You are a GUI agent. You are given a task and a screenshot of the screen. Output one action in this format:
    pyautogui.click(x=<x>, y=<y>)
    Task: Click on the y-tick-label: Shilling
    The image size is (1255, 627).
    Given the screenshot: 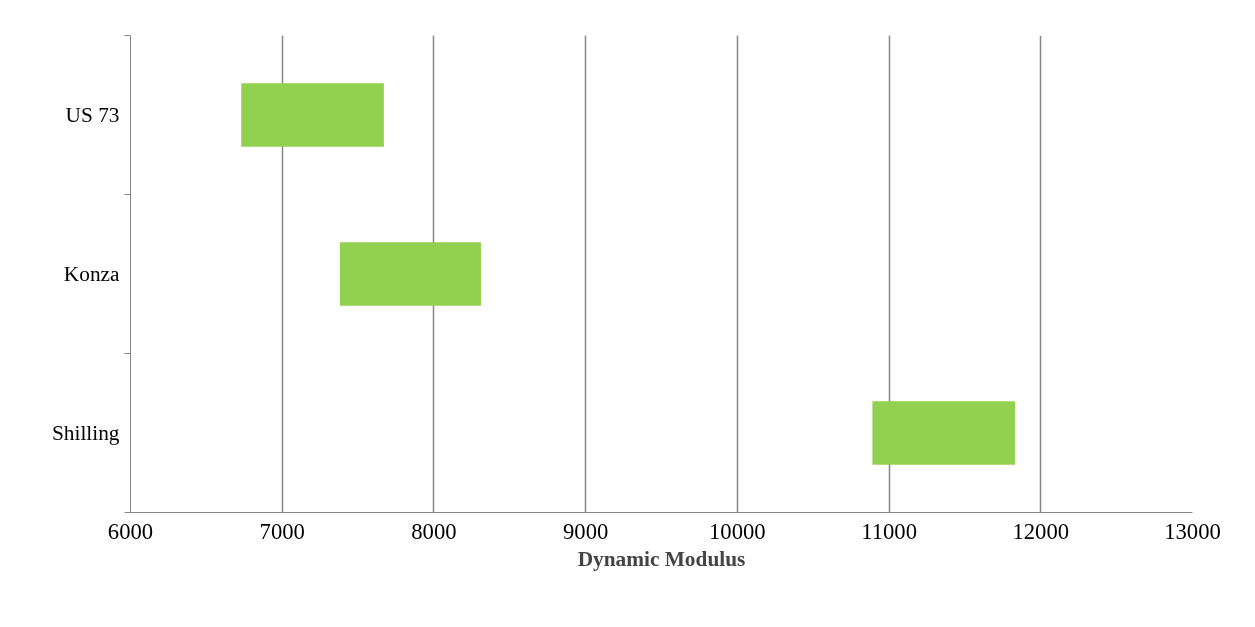 What is the action you would take?
    pyautogui.click(x=85, y=433)
    